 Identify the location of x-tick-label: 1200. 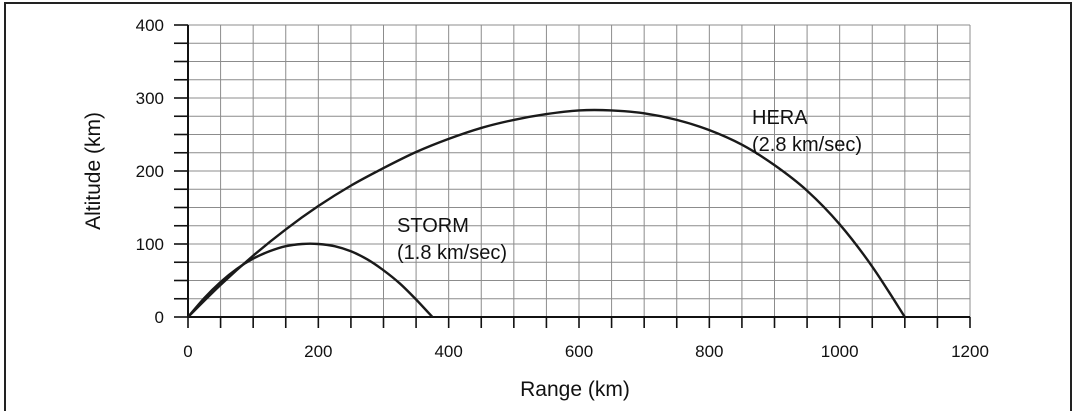
(970, 351).